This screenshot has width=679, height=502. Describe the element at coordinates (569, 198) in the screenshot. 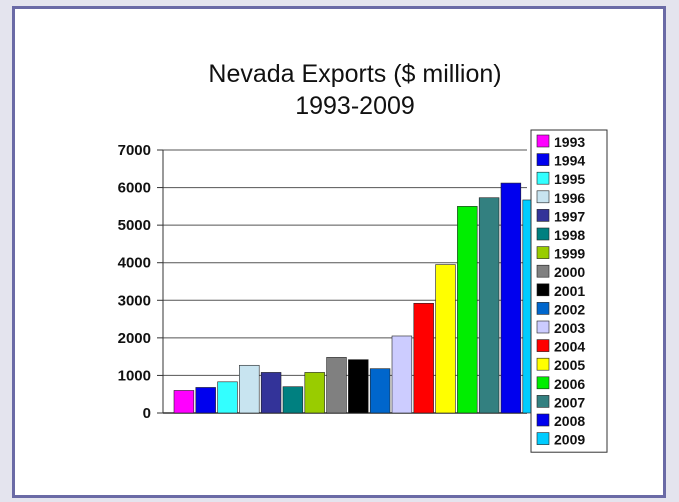

I see `legend-label: 1996` at that location.